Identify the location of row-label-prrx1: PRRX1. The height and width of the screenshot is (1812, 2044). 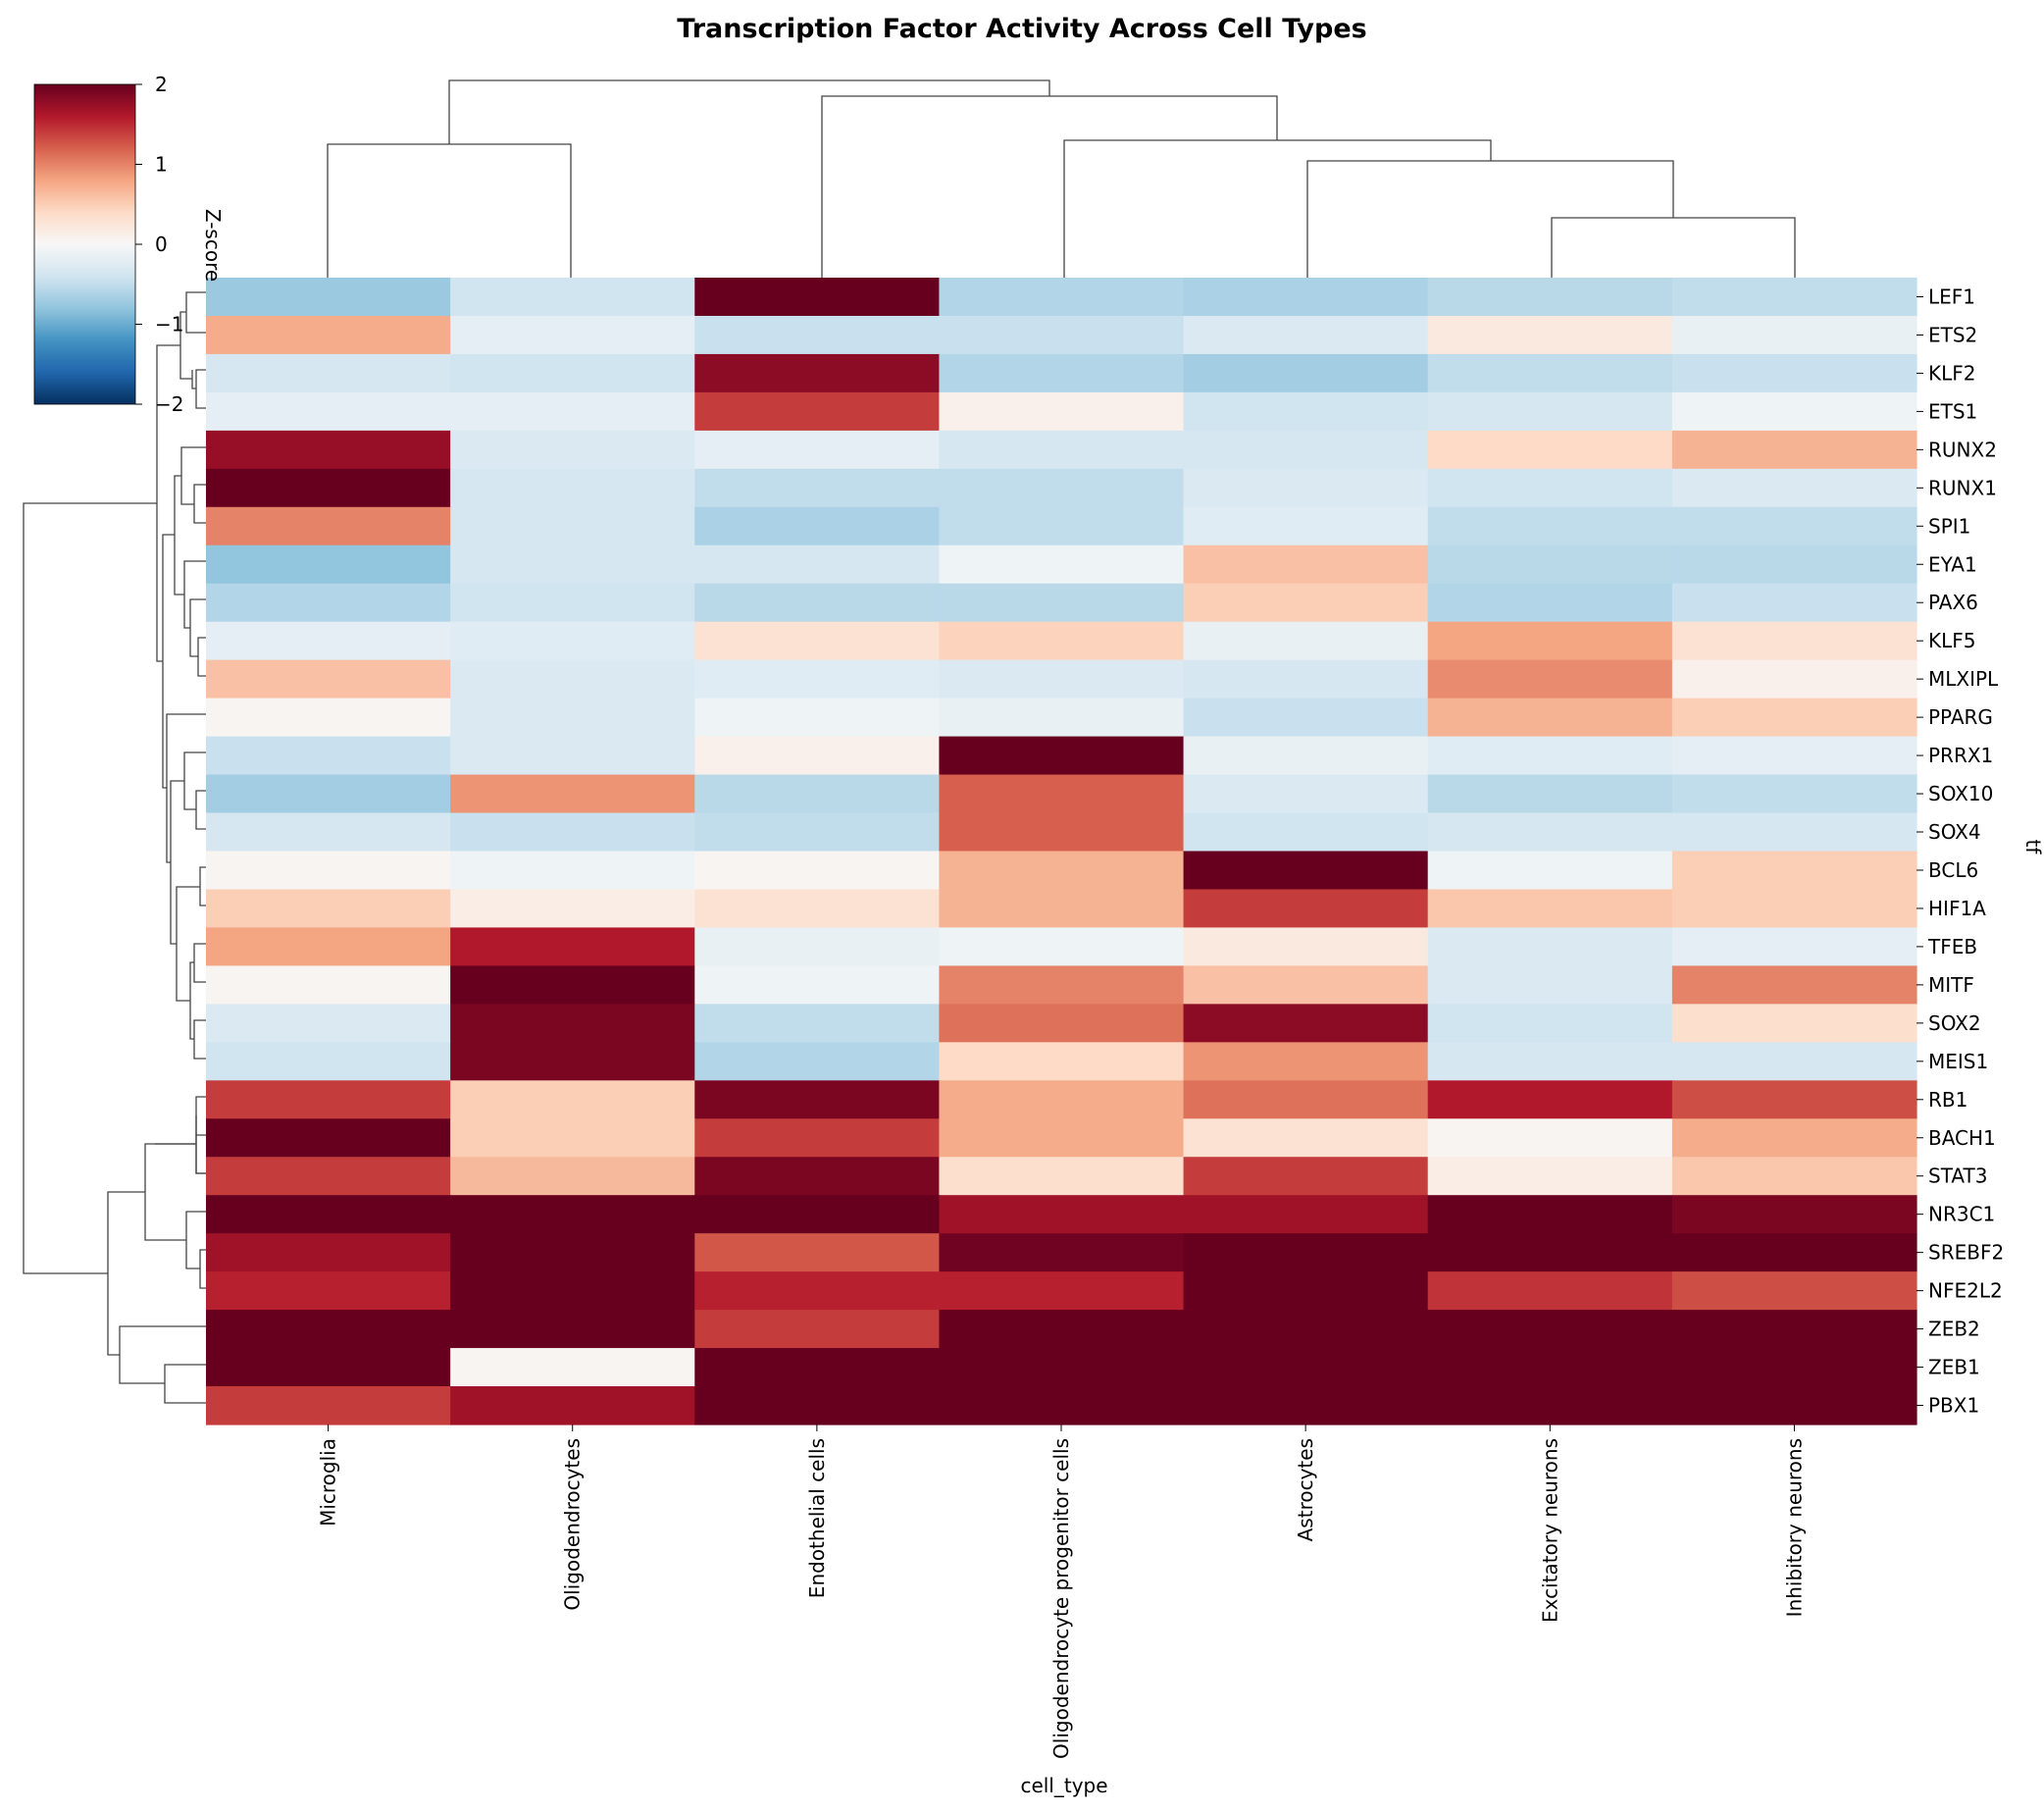
(1961, 755).